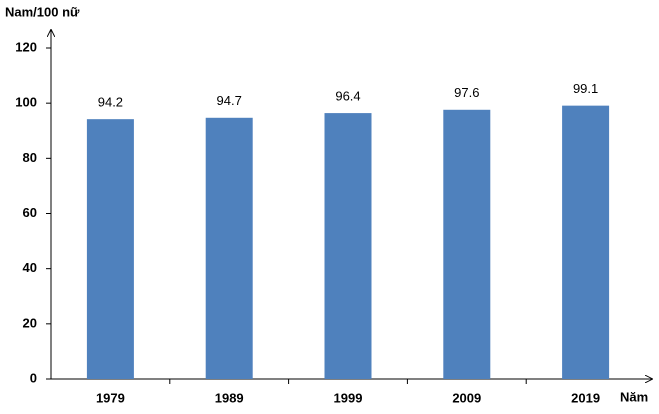 This screenshot has width=659, height=414. What do you see at coordinates (634, 396) in the screenshot?
I see `x-axis-label: Năm` at bounding box center [634, 396].